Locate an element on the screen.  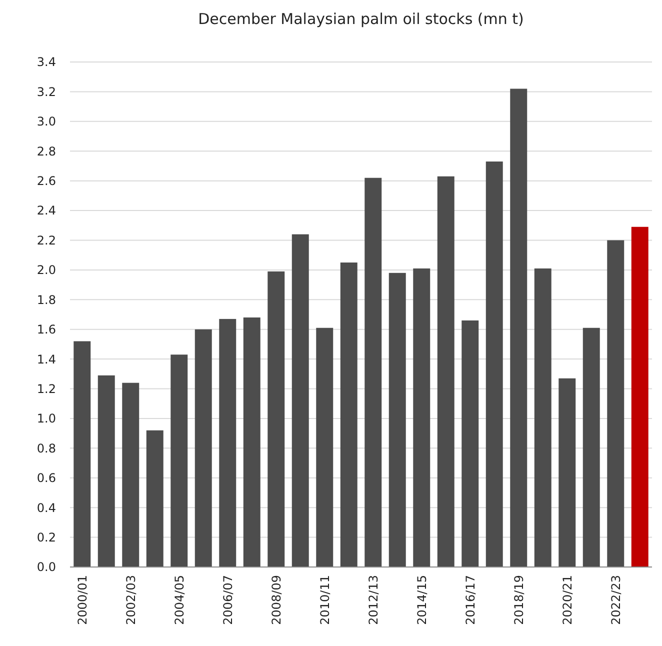
y-tick-label: 0.8 is located at coordinates (46, 448).